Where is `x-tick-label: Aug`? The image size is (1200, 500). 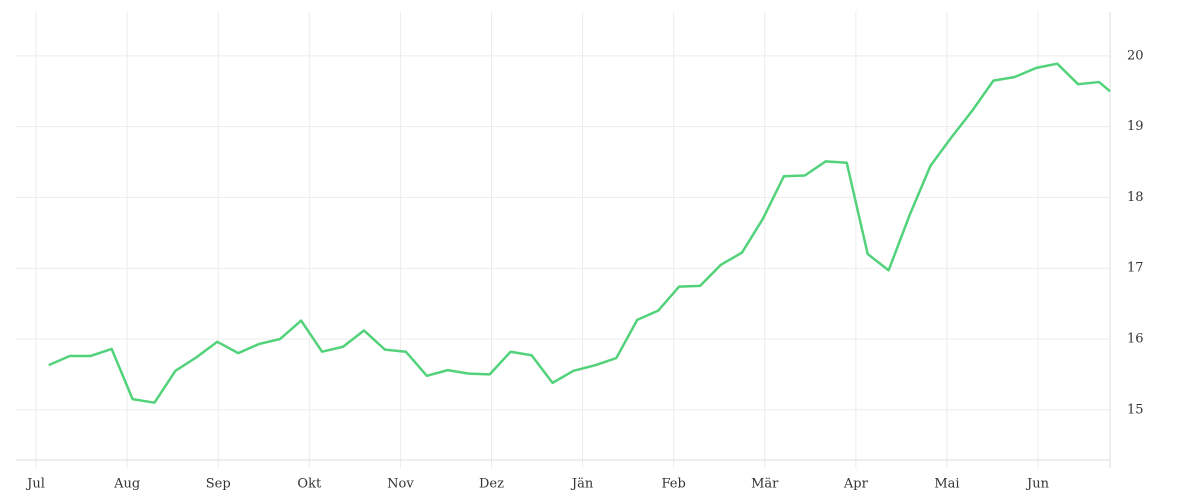
x-tick-label: Aug is located at coordinates (126, 484).